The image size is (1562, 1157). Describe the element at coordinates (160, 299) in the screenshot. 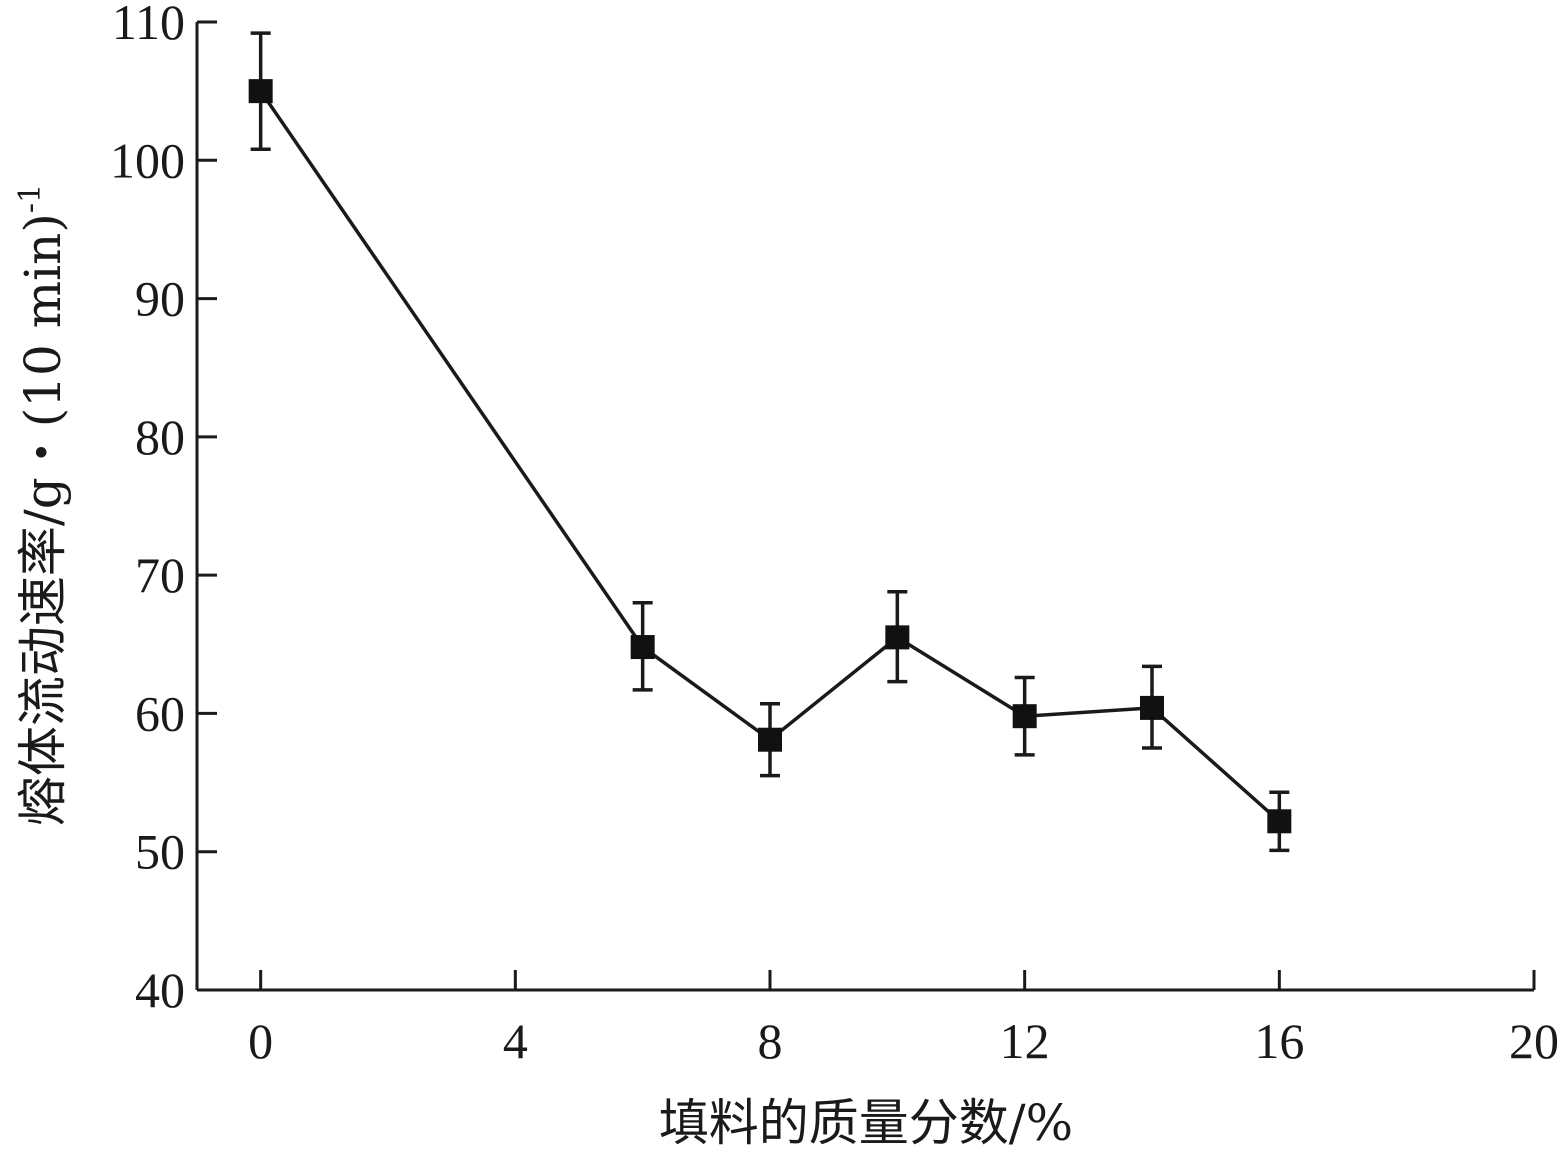

I see `y-tick-label: 90` at that location.